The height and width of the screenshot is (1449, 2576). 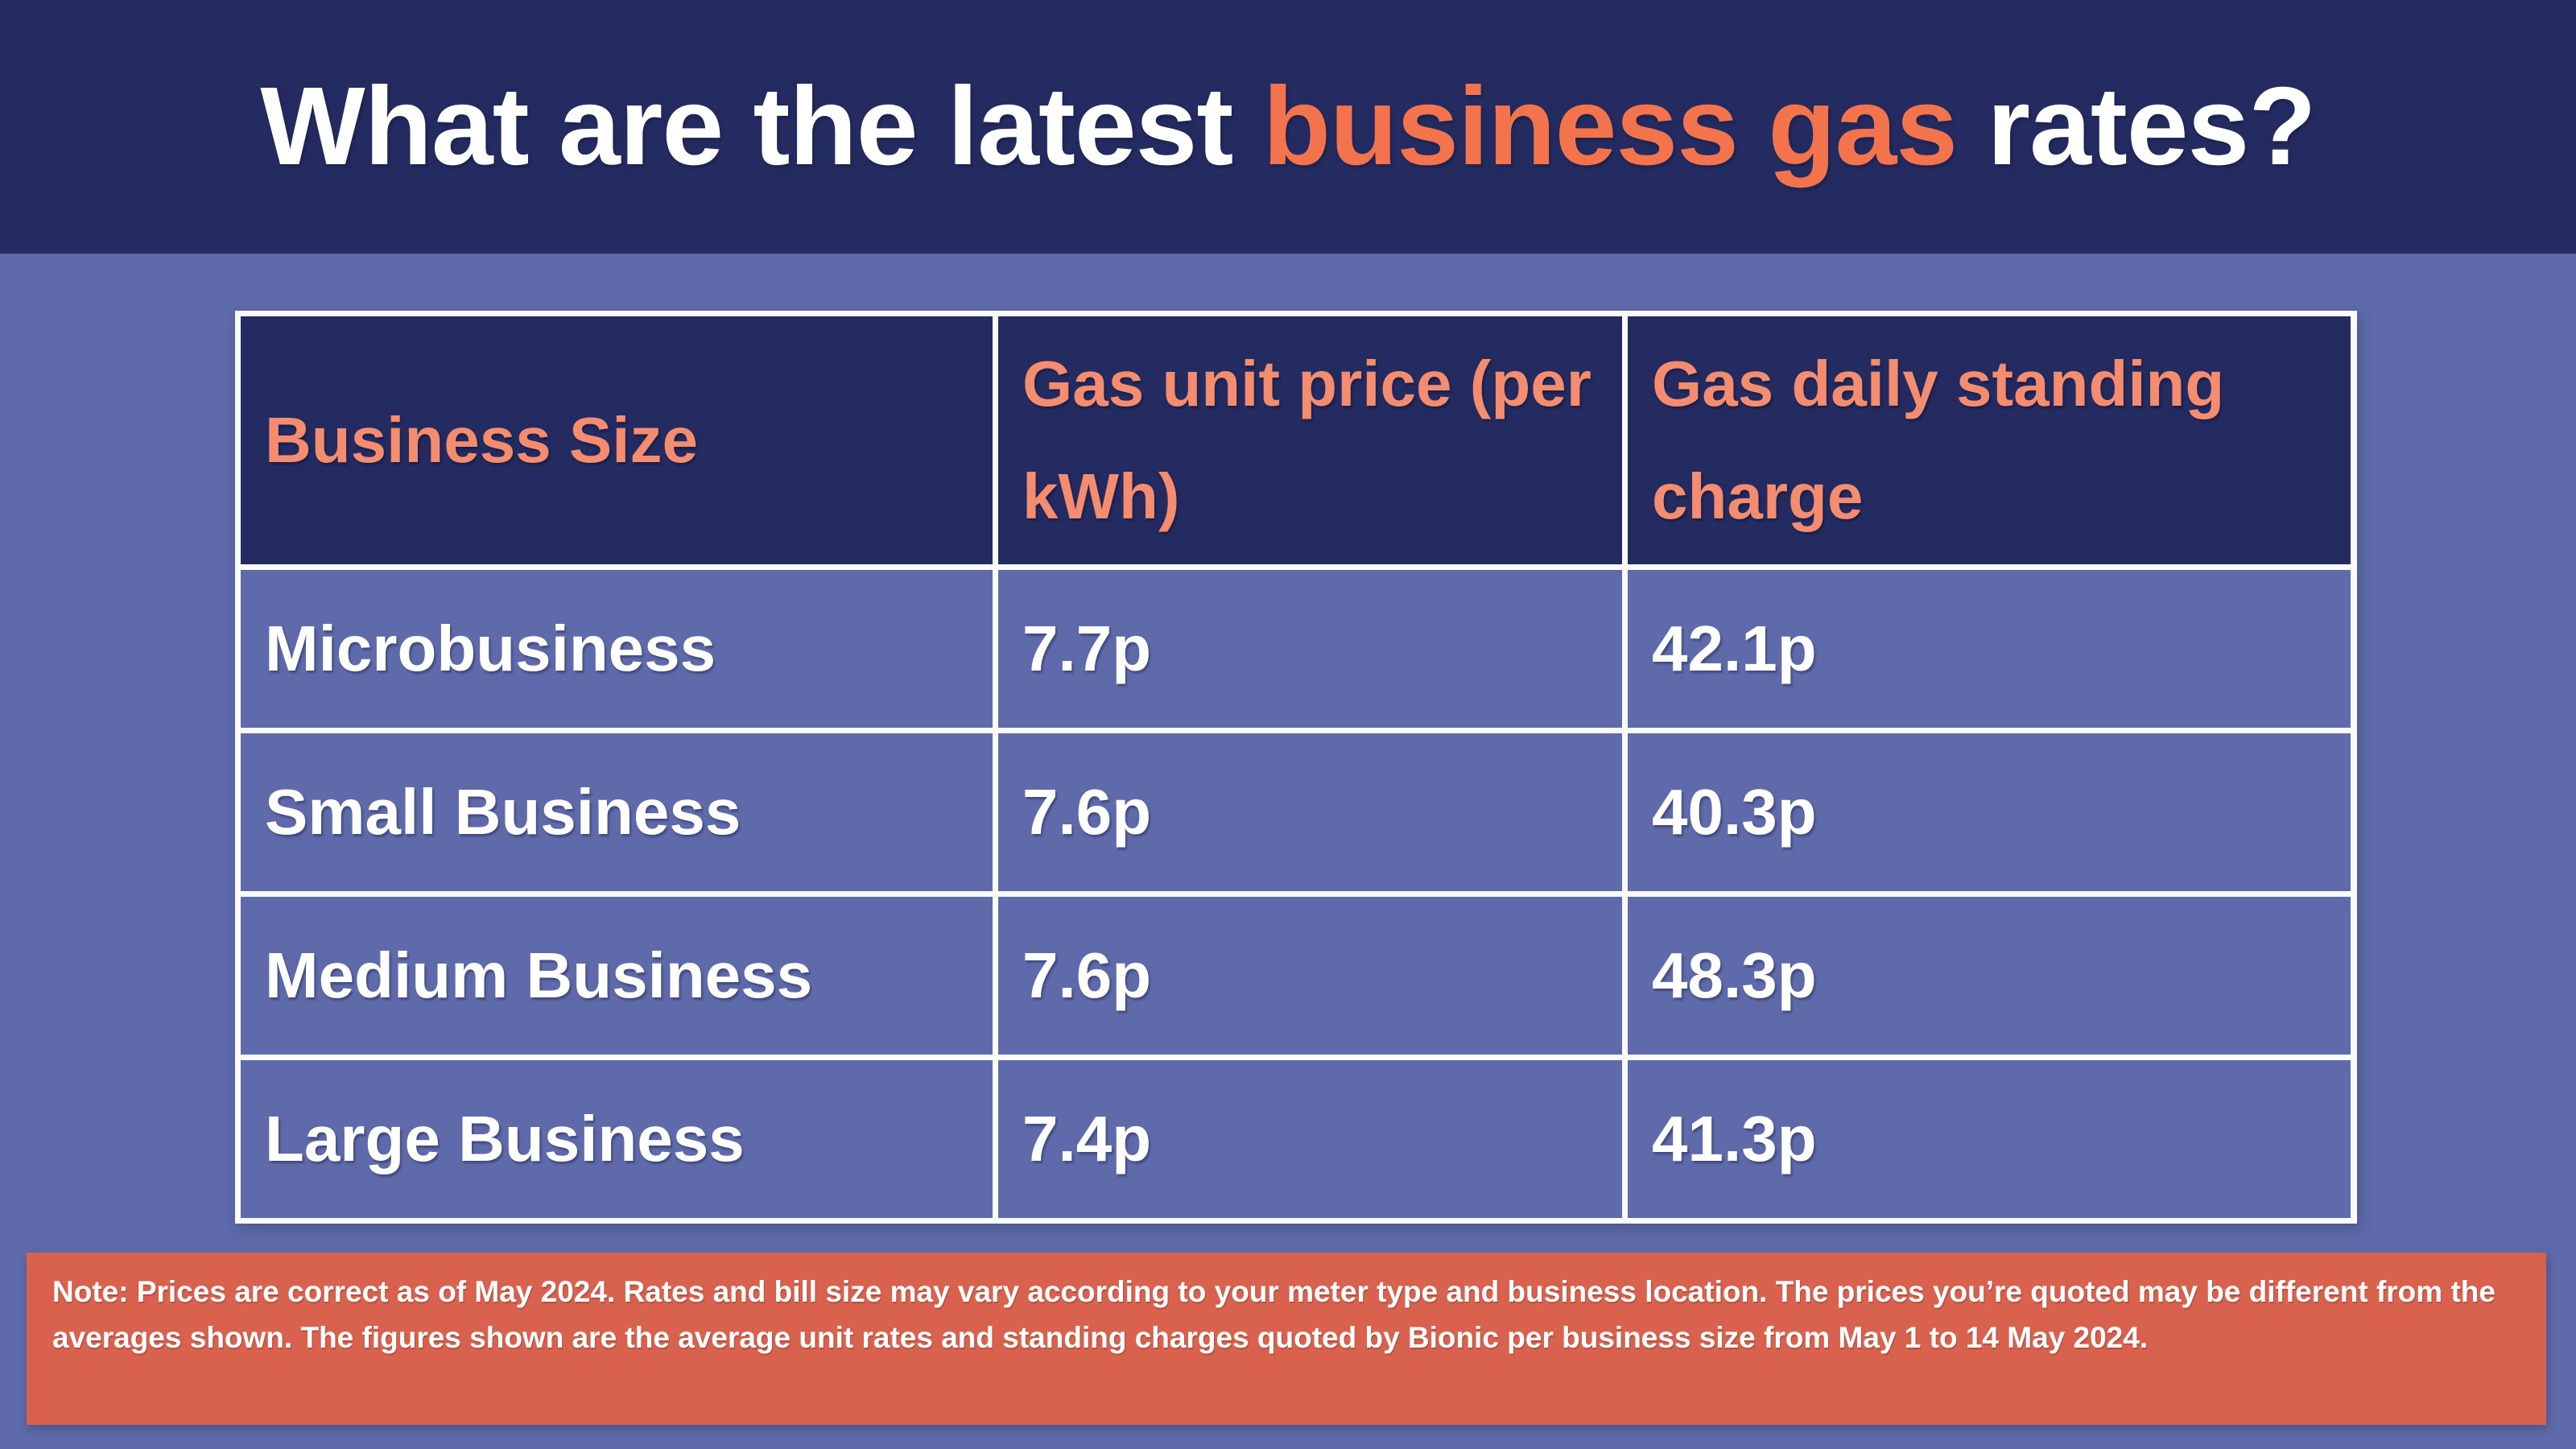 I want to click on row-label: Microbusiness, so click(x=490, y=648).